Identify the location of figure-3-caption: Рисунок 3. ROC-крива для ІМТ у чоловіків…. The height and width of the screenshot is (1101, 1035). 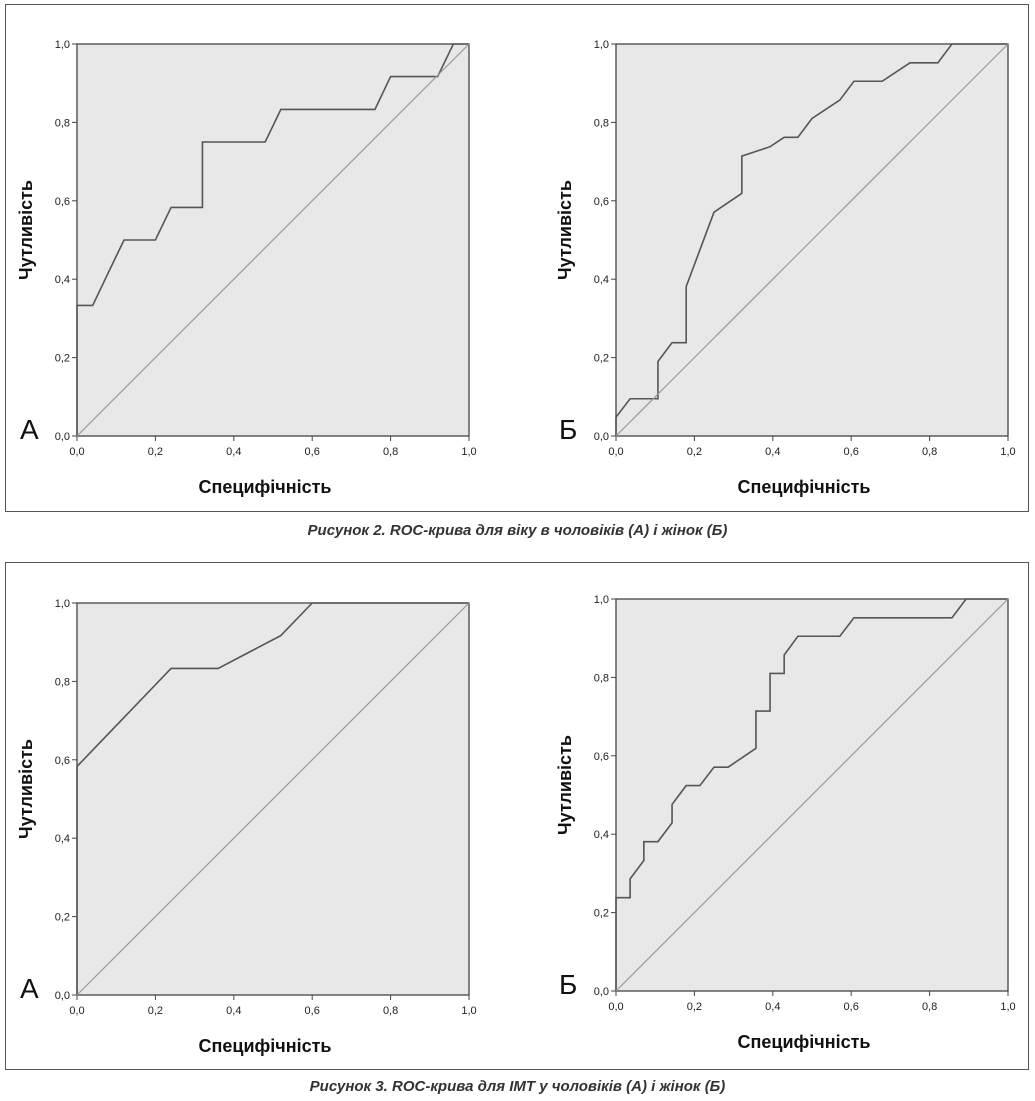
(517, 1086).